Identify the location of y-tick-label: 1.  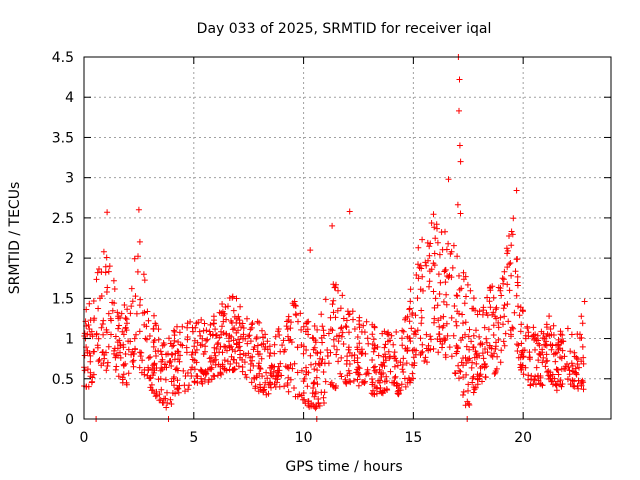
(69, 340).